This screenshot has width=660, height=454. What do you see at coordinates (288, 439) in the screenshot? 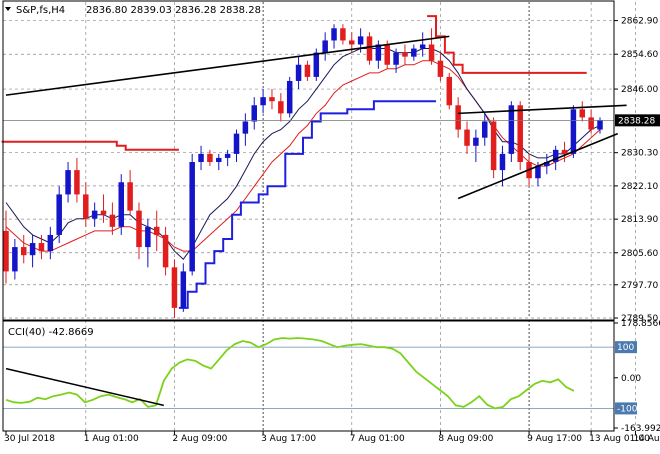
I see `x-tick-label: 3 Aug 17:00` at bounding box center [288, 439].